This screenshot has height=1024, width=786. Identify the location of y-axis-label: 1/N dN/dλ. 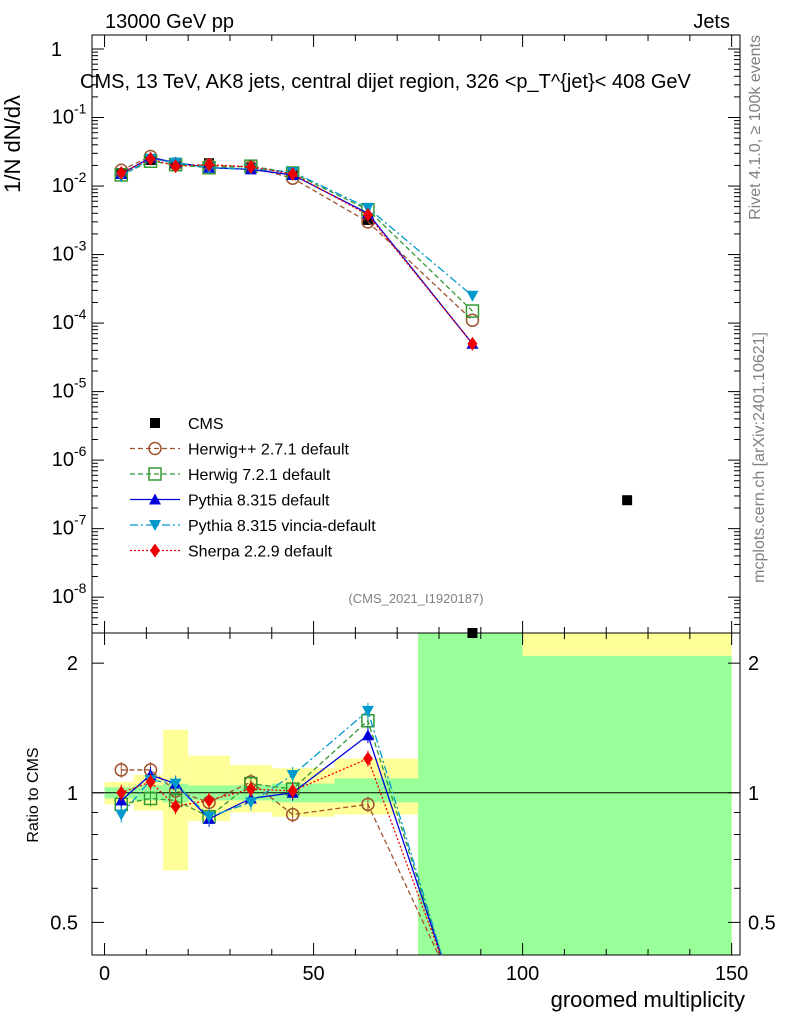
(12, 144).